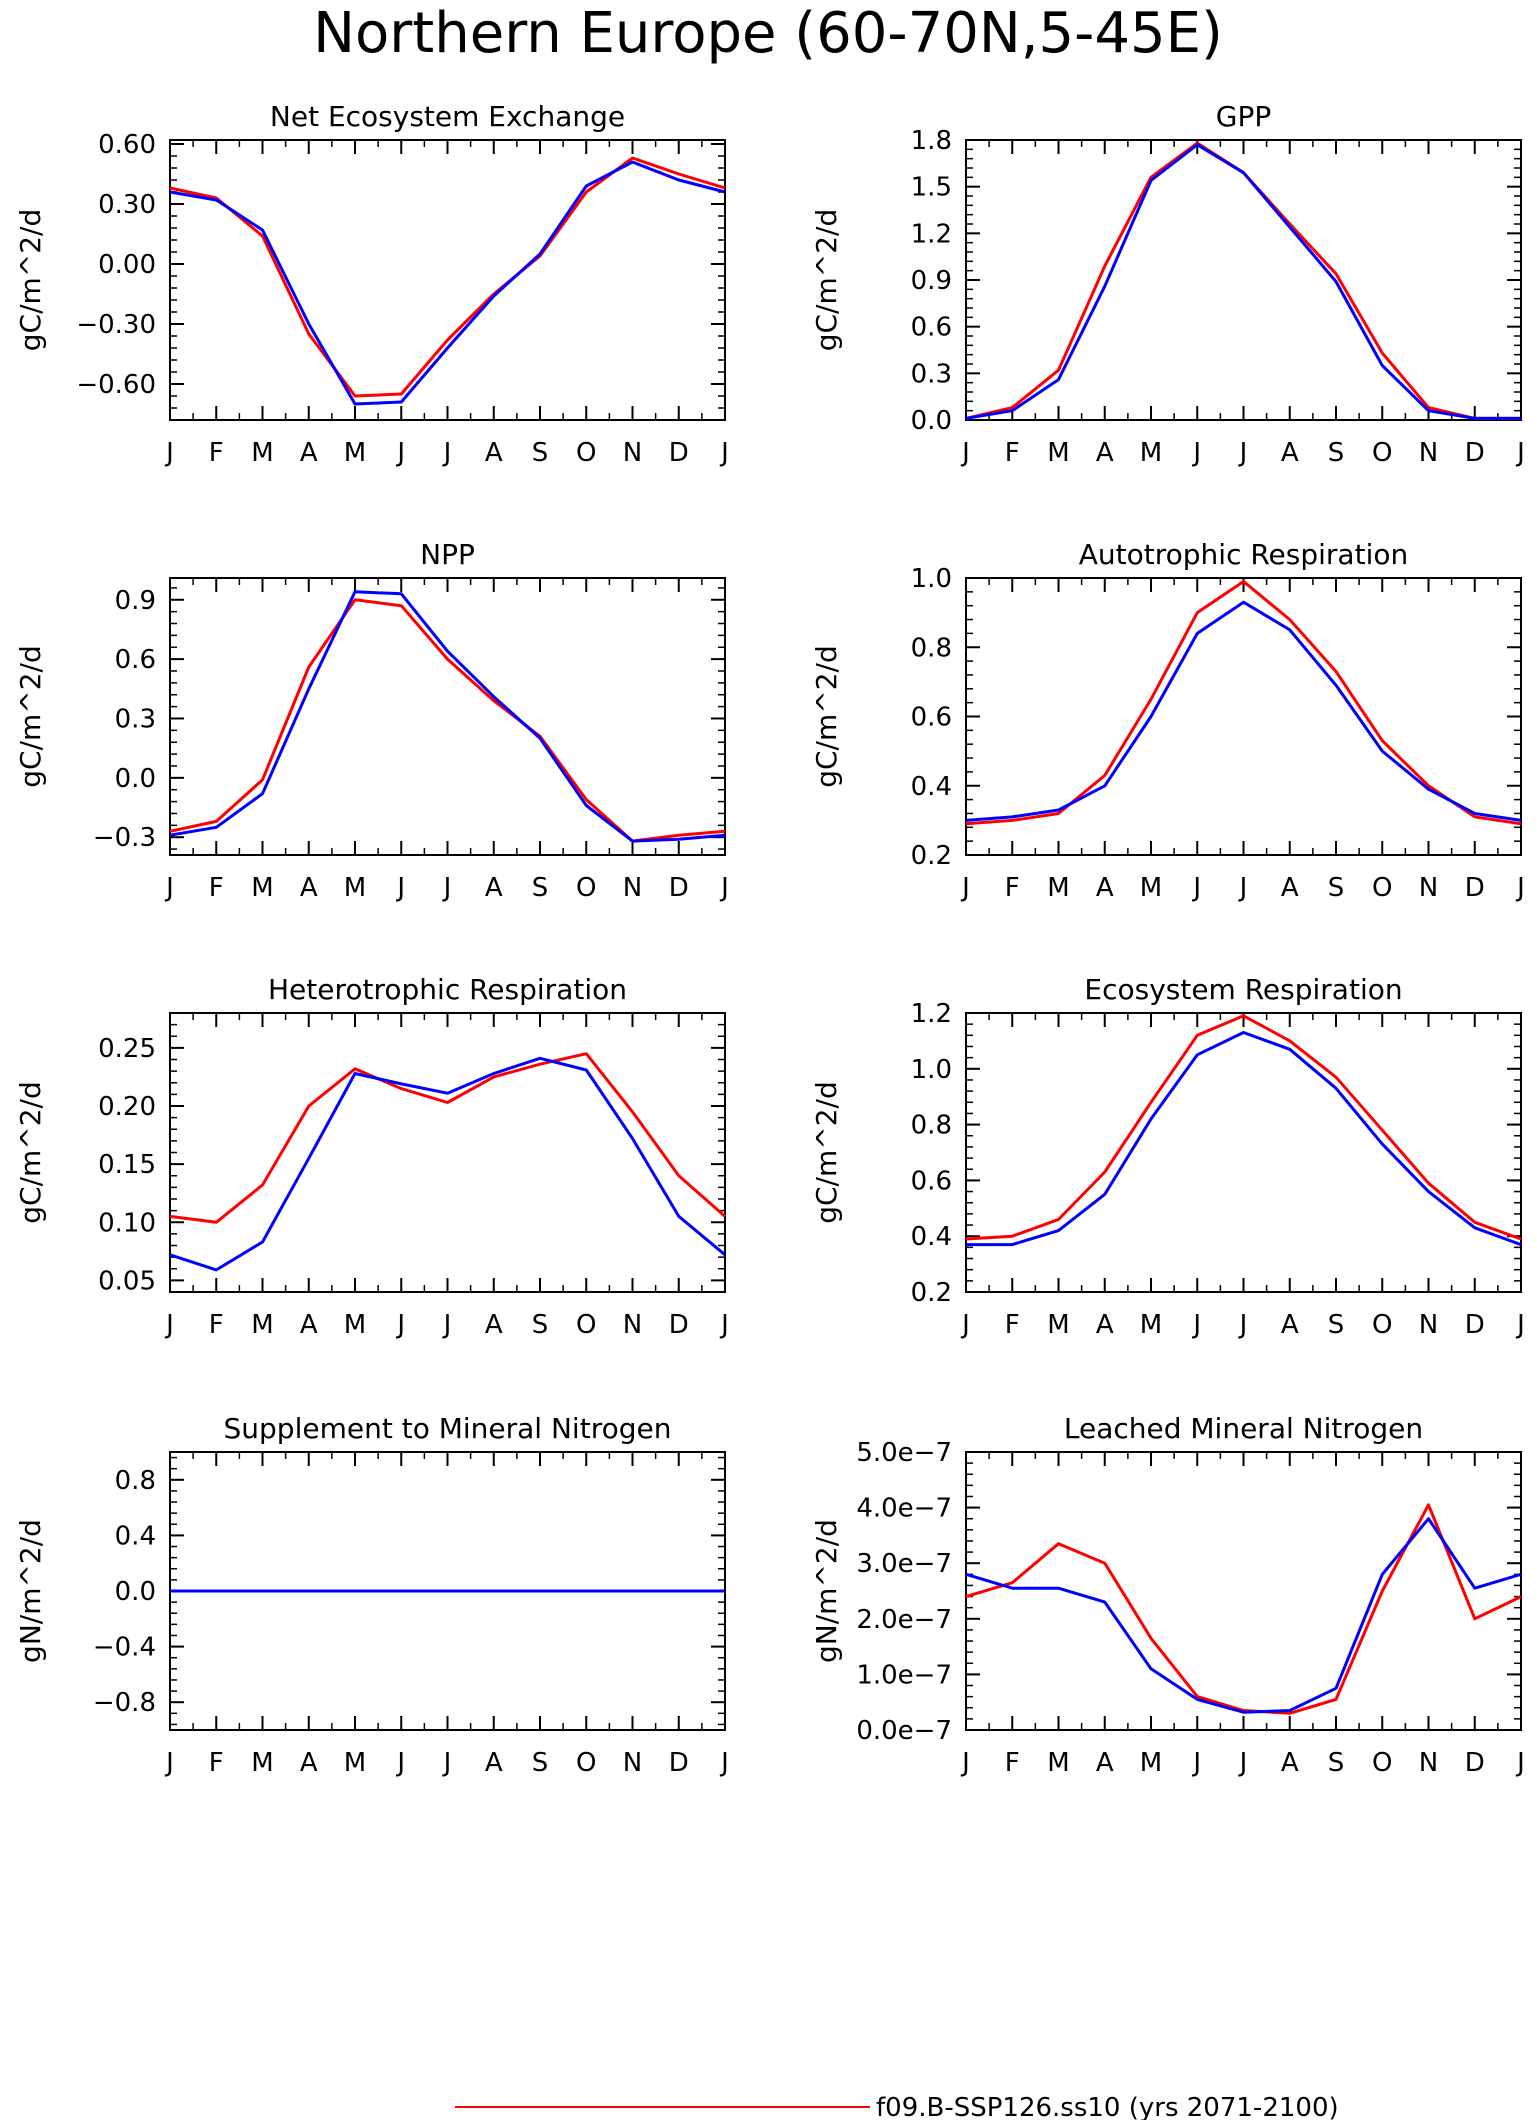 The height and width of the screenshot is (2120, 1537). What do you see at coordinates (448, 1428) in the screenshot?
I see `chart-title: Supplement to Mineral Nitrogen` at bounding box center [448, 1428].